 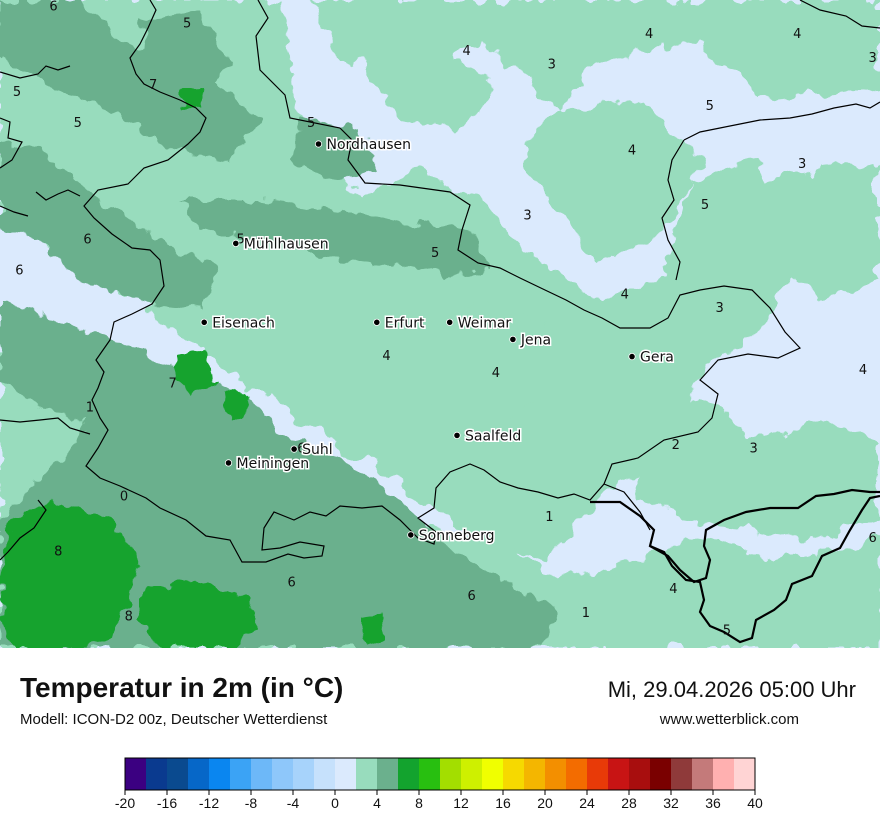 What do you see at coordinates (531, 340) in the screenshot?
I see `city-marker: Jena` at bounding box center [531, 340].